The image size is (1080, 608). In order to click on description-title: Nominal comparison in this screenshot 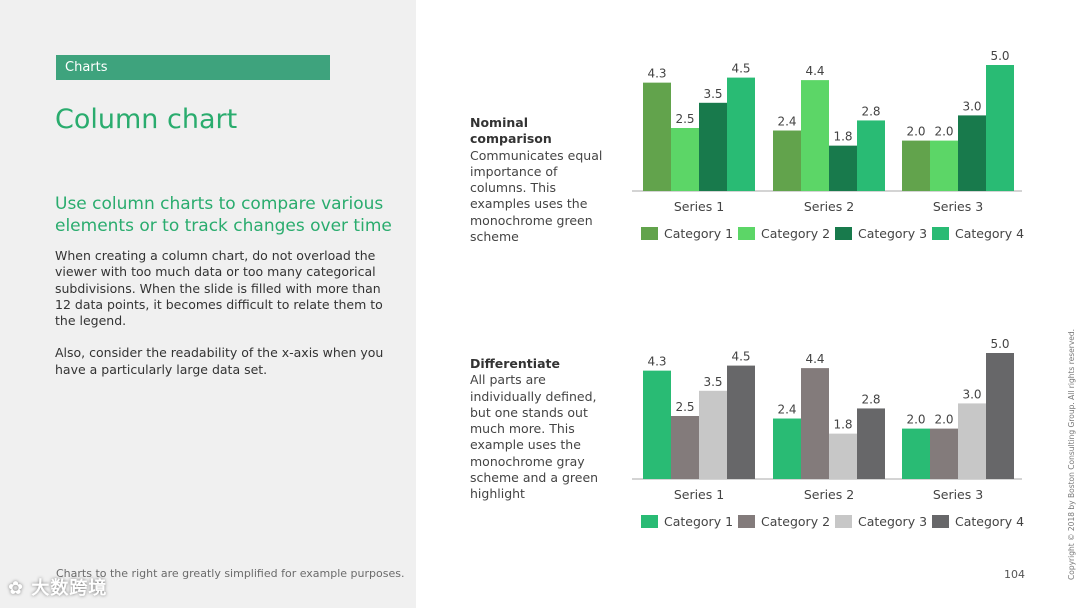, I will do `click(511, 131)`.